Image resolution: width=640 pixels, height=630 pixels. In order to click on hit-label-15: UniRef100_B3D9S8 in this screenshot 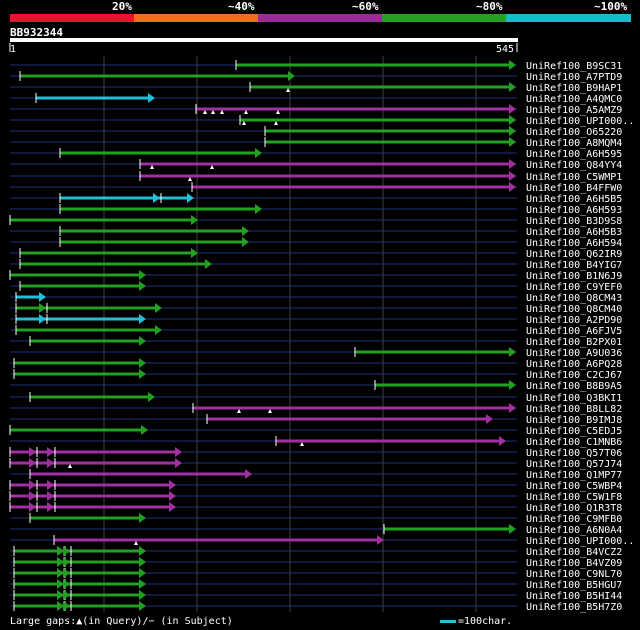, I will do `click(574, 221)`.